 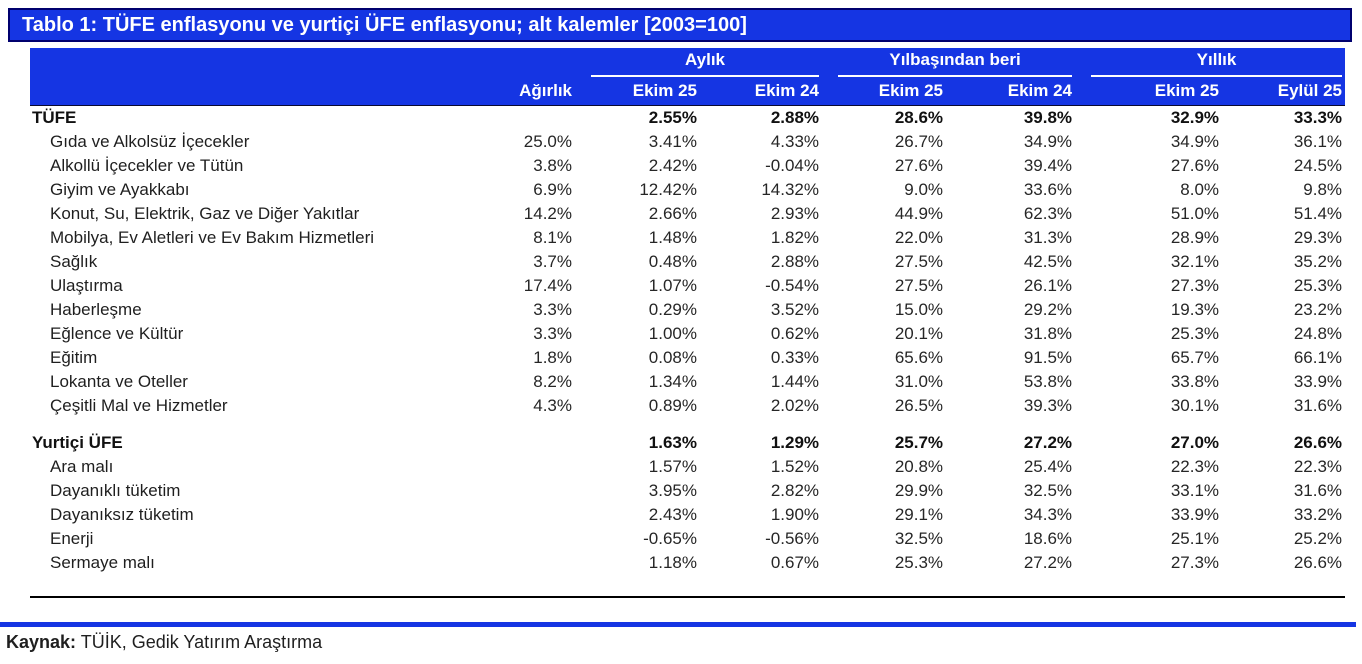 I want to click on row-label: Alkollü İçecekler ve Tütün, so click(x=222, y=166).